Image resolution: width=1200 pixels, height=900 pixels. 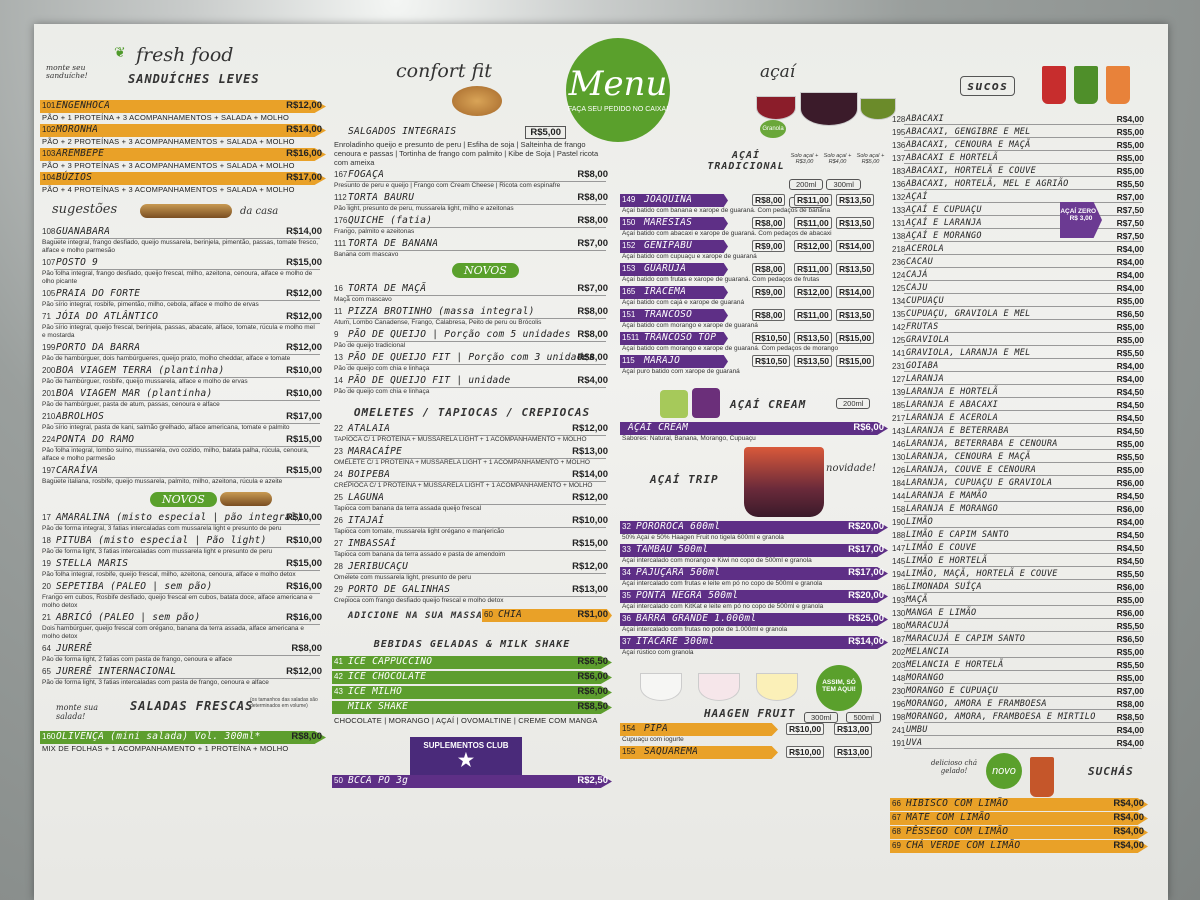 I want to click on item-number: 195, so click(x=899, y=132).